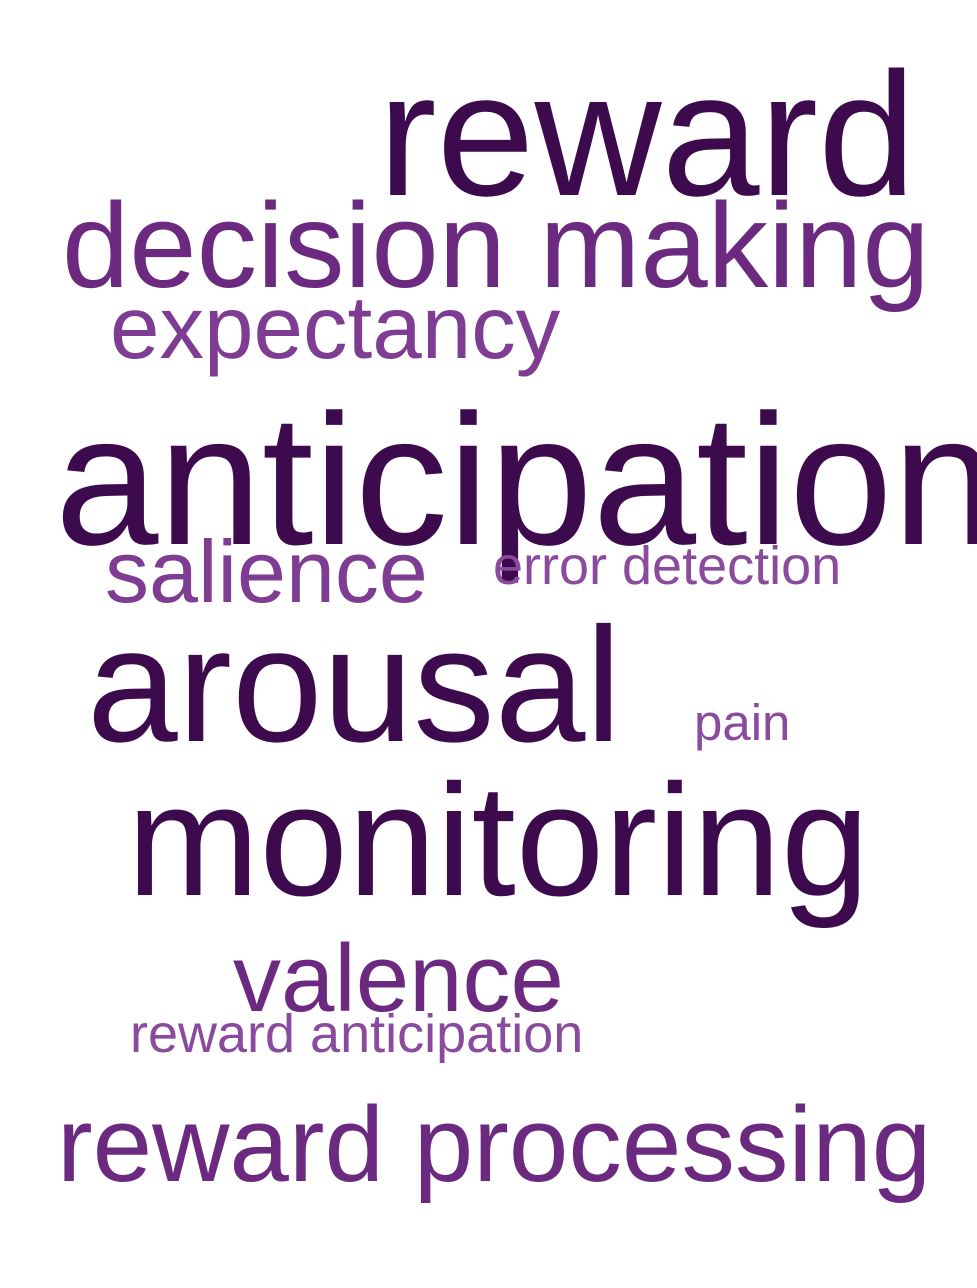 This screenshot has width=977, height=1288. Describe the element at coordinates (647, 135) in the screenshot. I see `word-reward: reward` at that location.